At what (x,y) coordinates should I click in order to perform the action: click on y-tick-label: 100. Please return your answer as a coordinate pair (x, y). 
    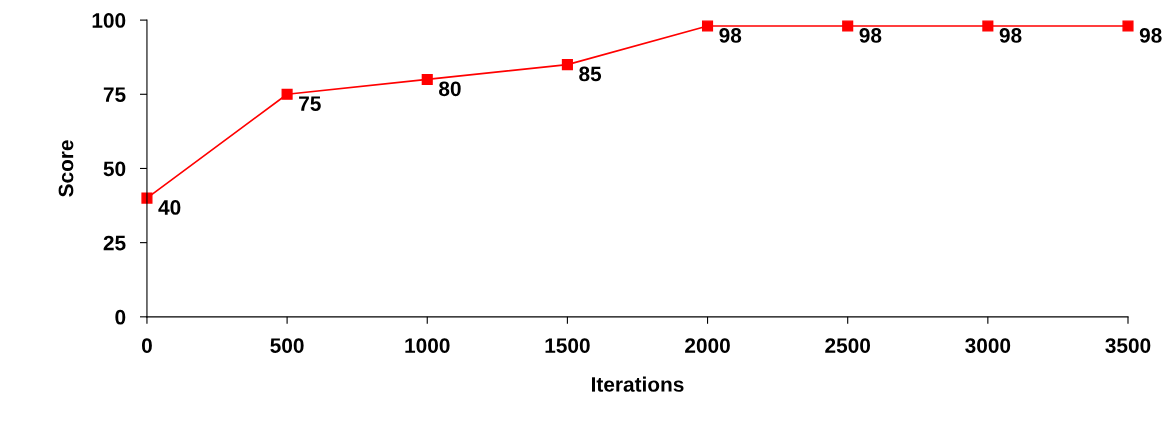
    Looking at the image, I should click on (109, 20).